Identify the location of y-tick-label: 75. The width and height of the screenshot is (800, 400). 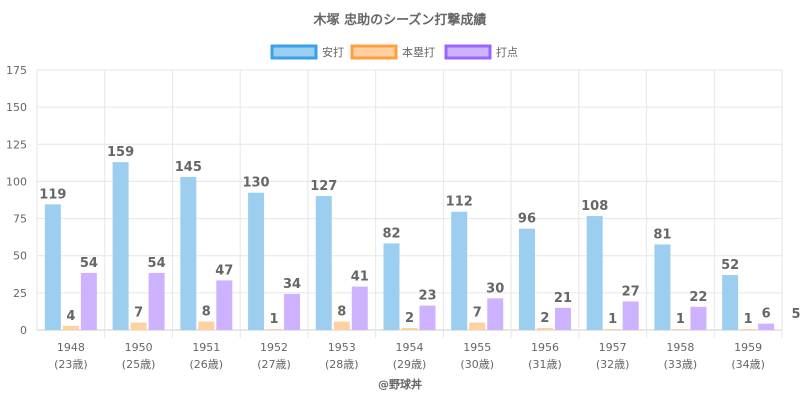
(20, 219).